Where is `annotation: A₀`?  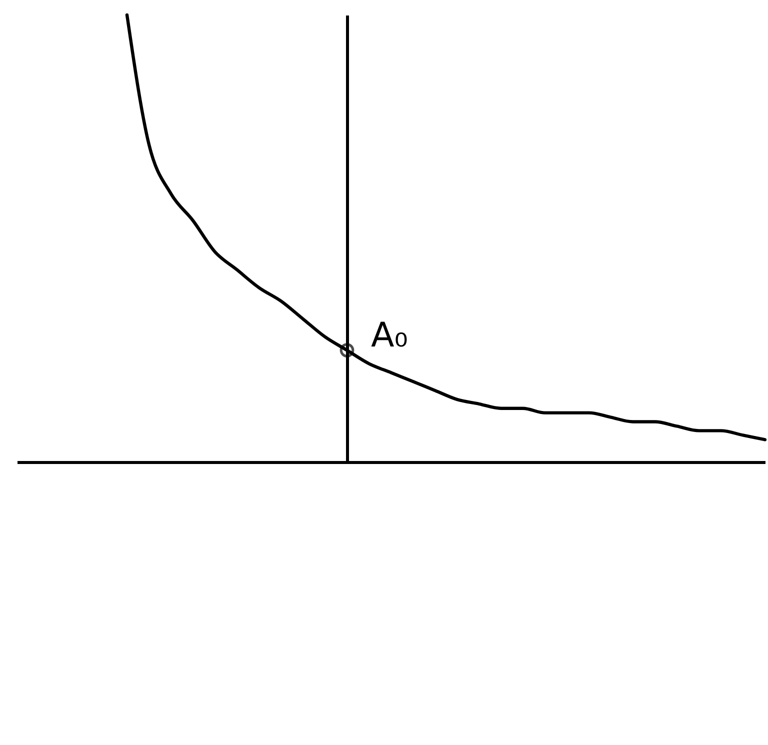 annotation: A₀ is located at coordinates (389, 335).